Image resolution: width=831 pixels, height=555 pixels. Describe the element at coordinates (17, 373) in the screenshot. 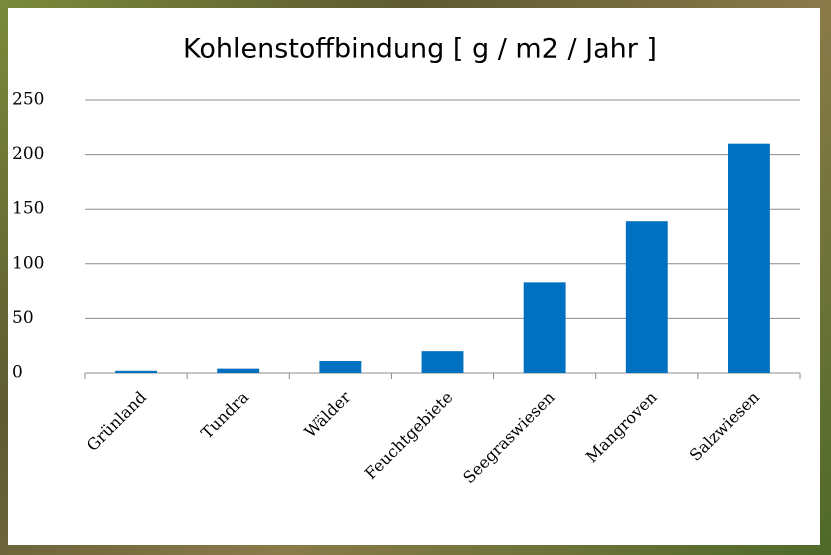

I see `y-tick-label: 0` at that location.